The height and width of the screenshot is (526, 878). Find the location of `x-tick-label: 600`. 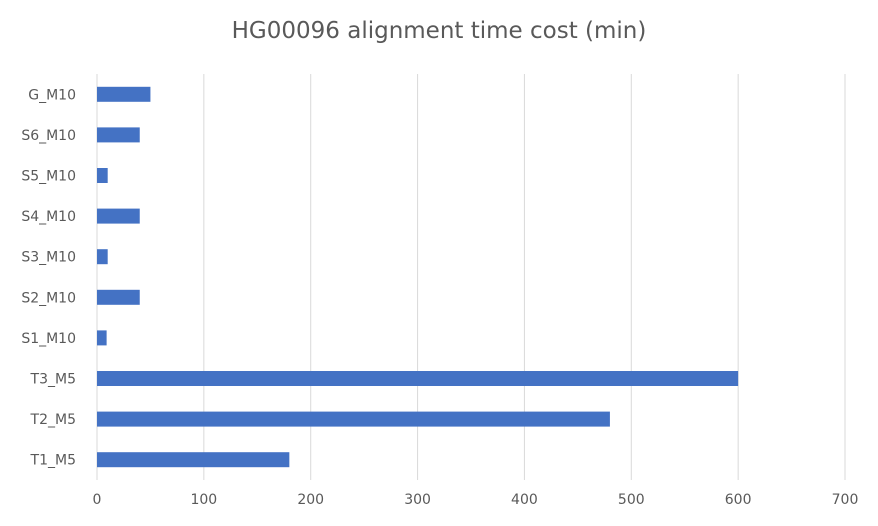

x-tick-label: 600 is located at coordinates (738, 500).